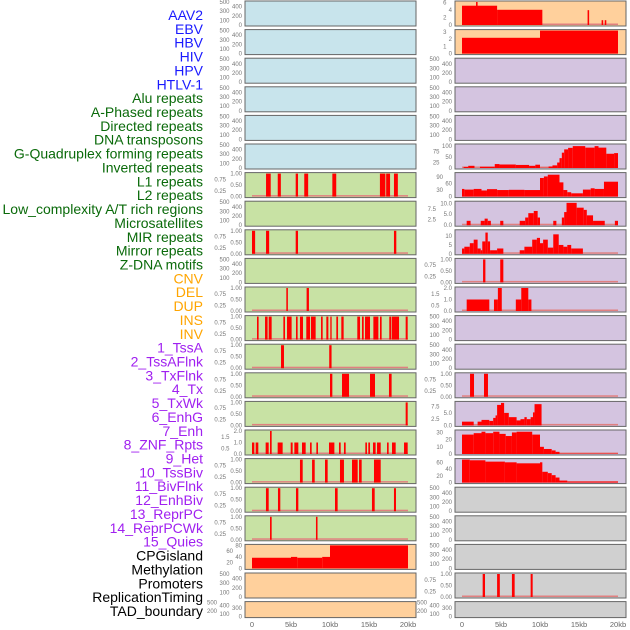 The width and height of the screenshot is (630, 630). I want to click on y-tick-label: 10, so click(439, 448).